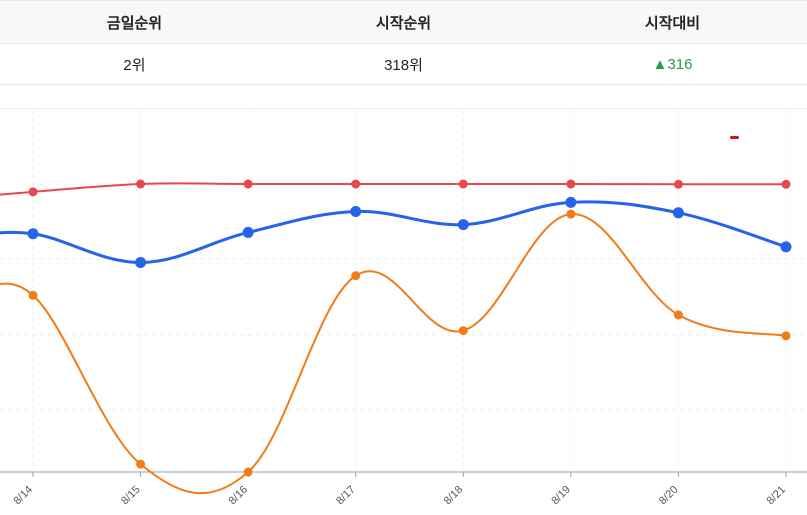 Image resolution: width=807 pixels, height=515 pixels. What do you see at coordinates (403, 108) in the screenshot?
I see `section-divider` at bounding box center [403, 108].